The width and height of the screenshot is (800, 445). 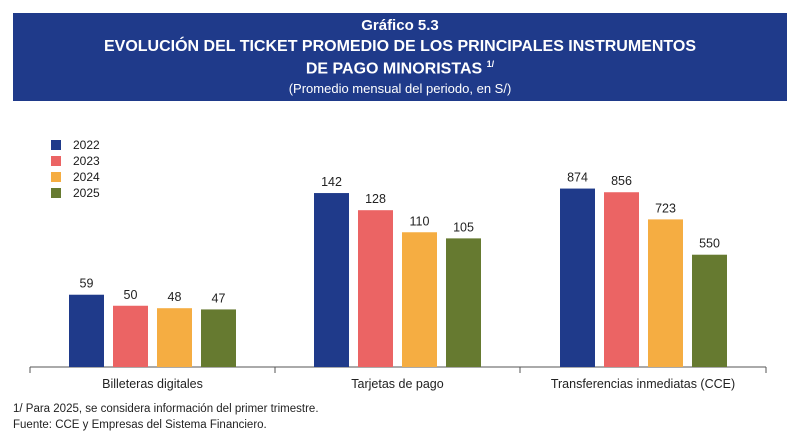 What do you see at coordinates (131, 295) in the screenshot?
I see `data-label-group0-2023: 50` at bounding box center [131, 295].